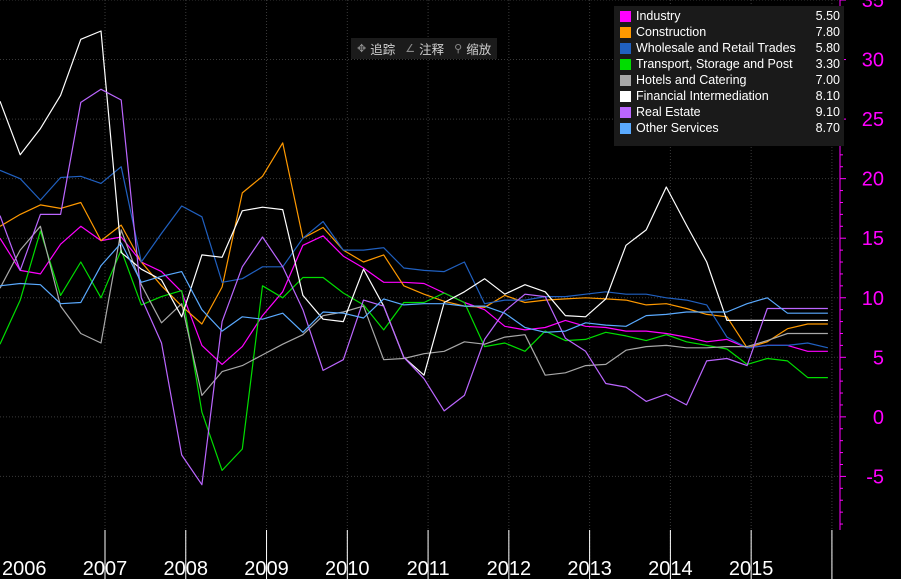 The image size is (901, 579). I want to click on legend-item: Hotels and Catering 7.00, so click(729, 80).